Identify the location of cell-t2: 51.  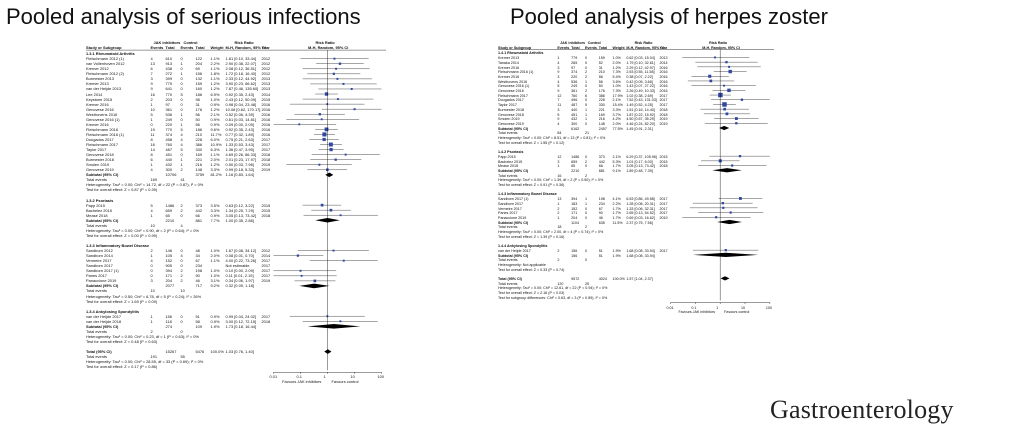
(600, 255).